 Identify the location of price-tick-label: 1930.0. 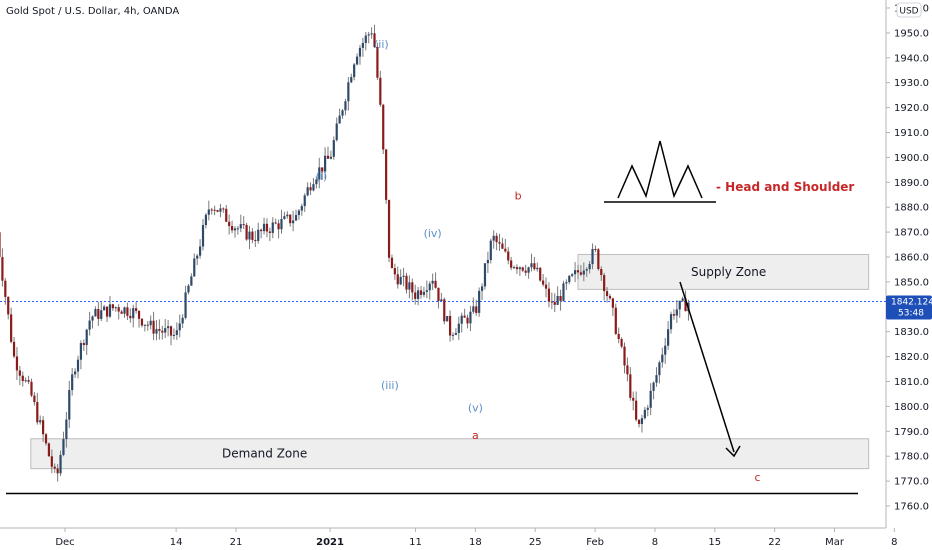
(911, 83).